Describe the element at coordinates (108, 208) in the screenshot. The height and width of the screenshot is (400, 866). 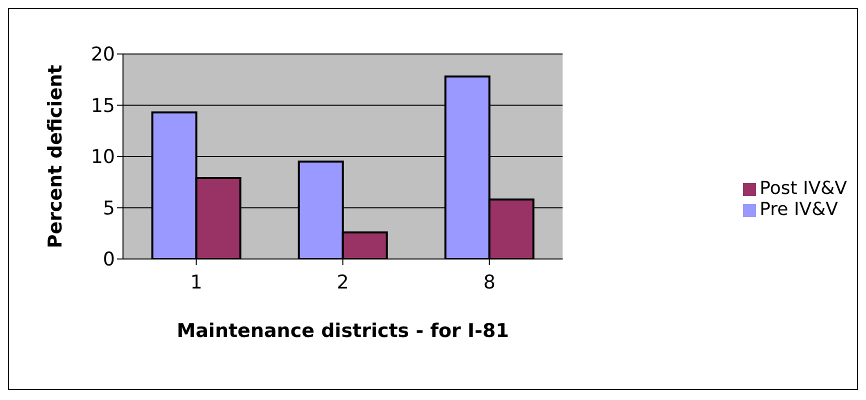
I see `y-tick-label: 5` at that location.